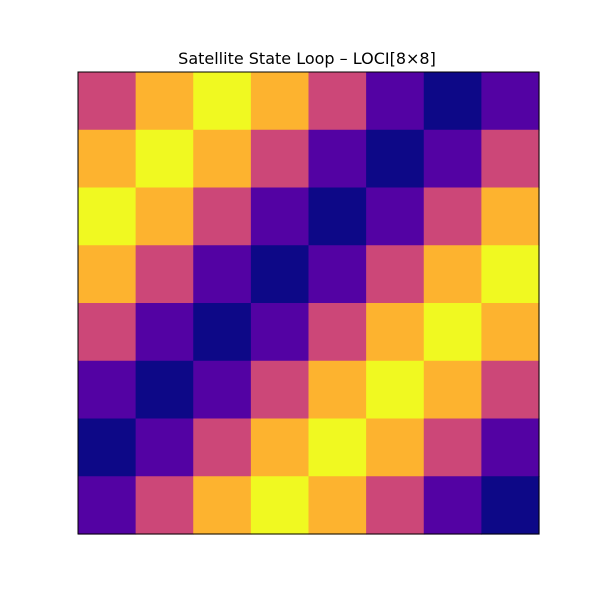  Describe the element at coordinates (337, 159) in the screenshot. I see `heatmap-cell-r1-c4` at that location.